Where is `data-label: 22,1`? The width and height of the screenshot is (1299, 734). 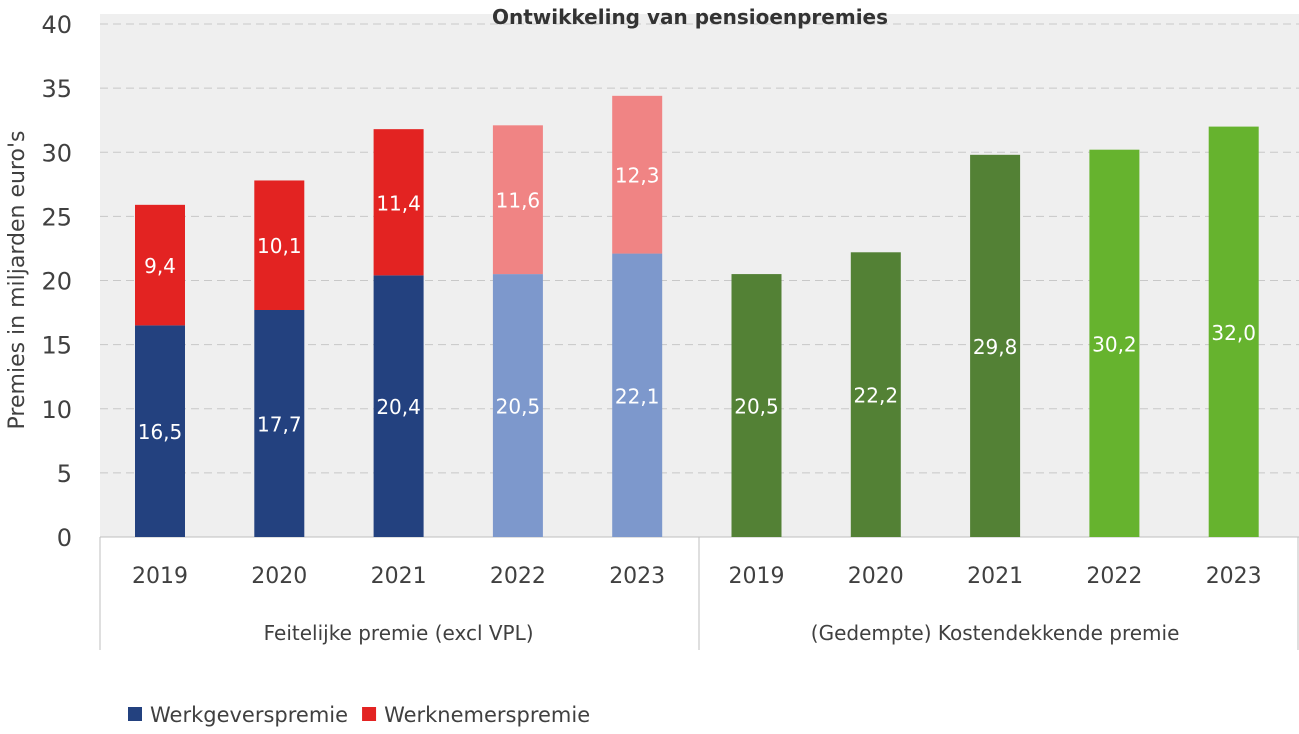
data-label: 22,1 is located at coordinates (637, 396).